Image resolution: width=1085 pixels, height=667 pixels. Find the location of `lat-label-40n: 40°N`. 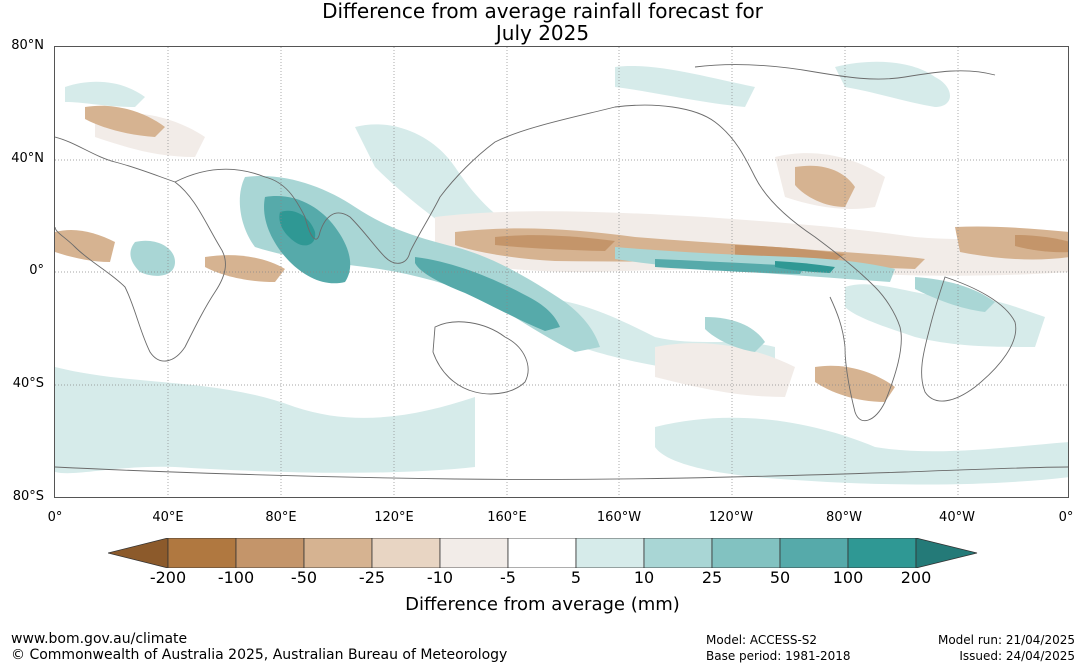

lat-label-40n: 40°N is located at coordinates (27, 158).